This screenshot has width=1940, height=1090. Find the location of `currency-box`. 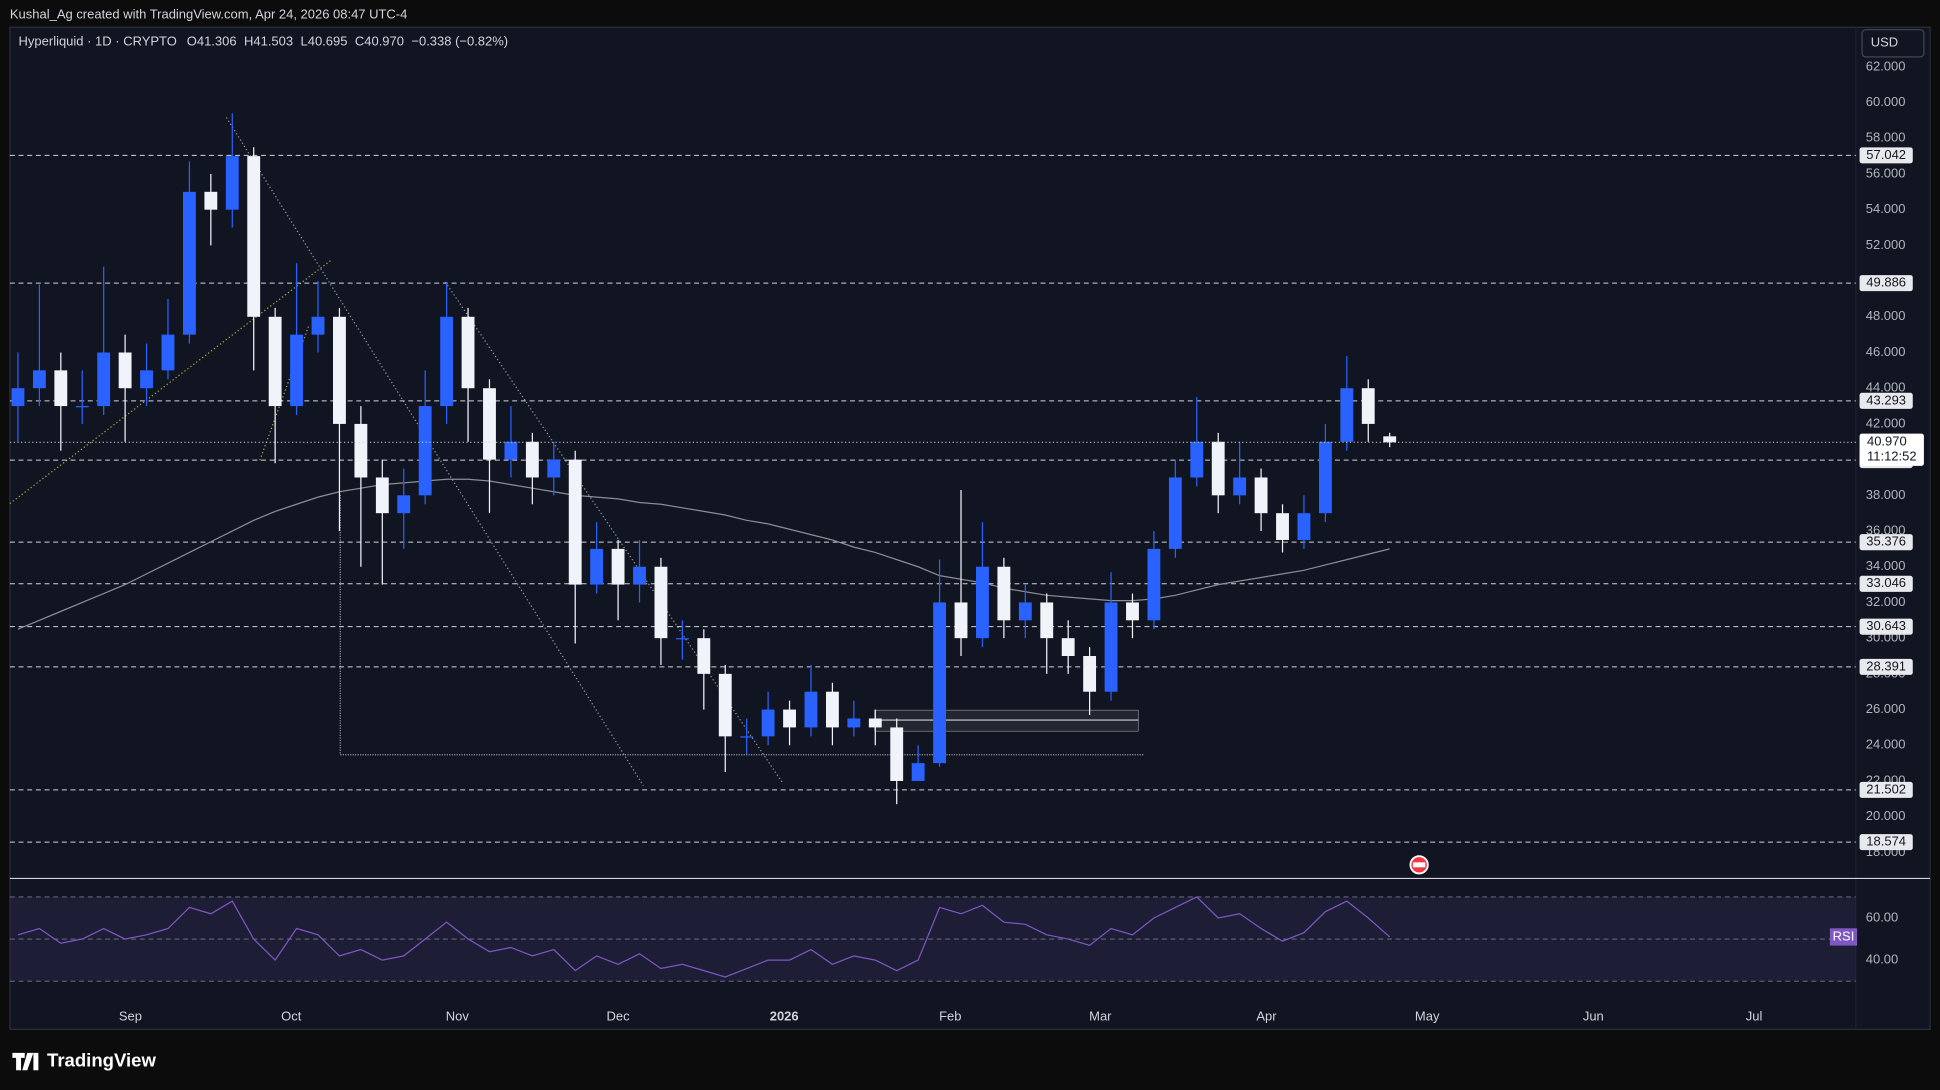

currency-box is located at coordinates (1893, 43).